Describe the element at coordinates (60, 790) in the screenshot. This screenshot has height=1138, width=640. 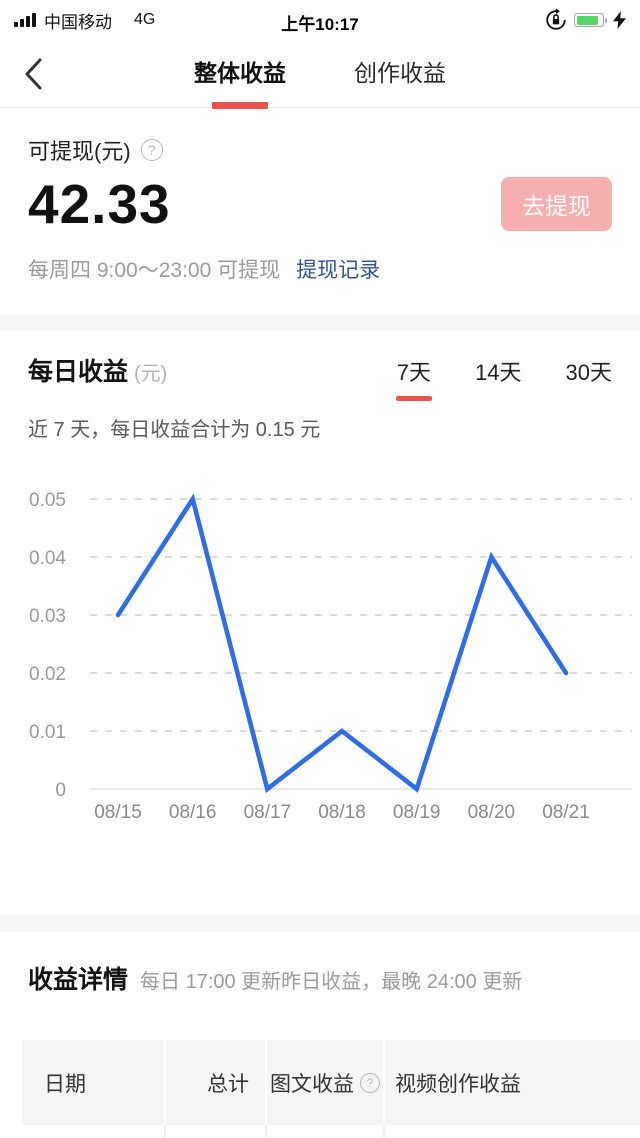
I see `svg-text: 0` at that location.